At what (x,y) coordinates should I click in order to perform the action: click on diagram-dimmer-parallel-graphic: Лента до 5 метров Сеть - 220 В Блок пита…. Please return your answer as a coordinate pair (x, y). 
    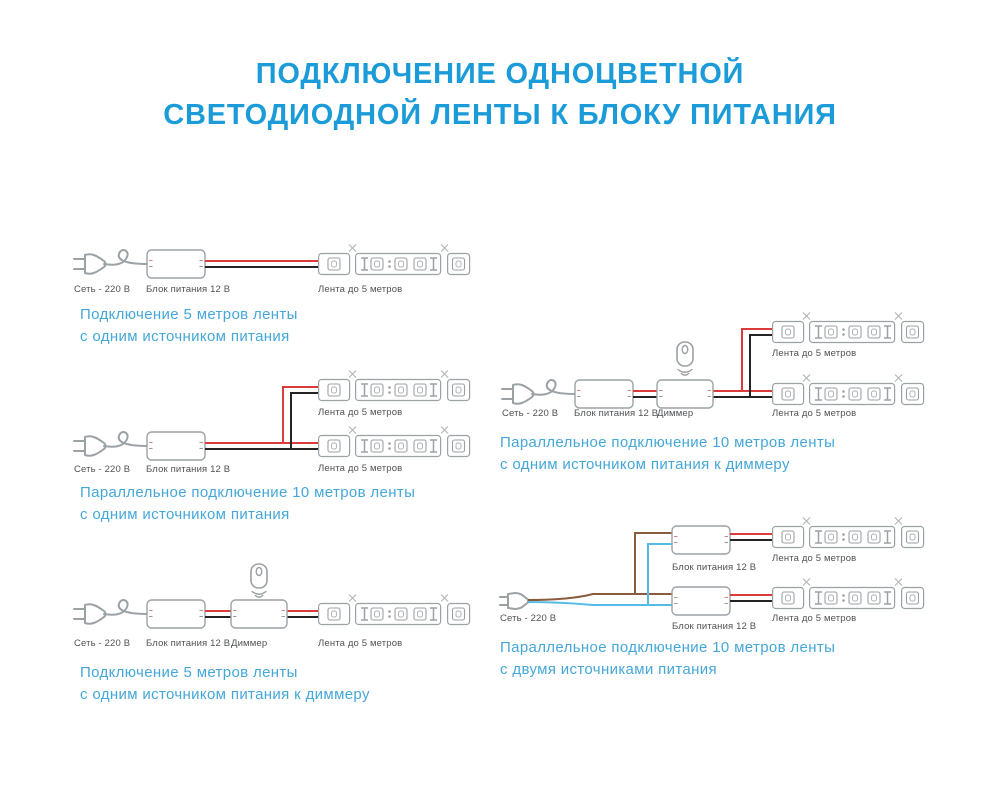
    Looking at the image, I should click on (713, 365).